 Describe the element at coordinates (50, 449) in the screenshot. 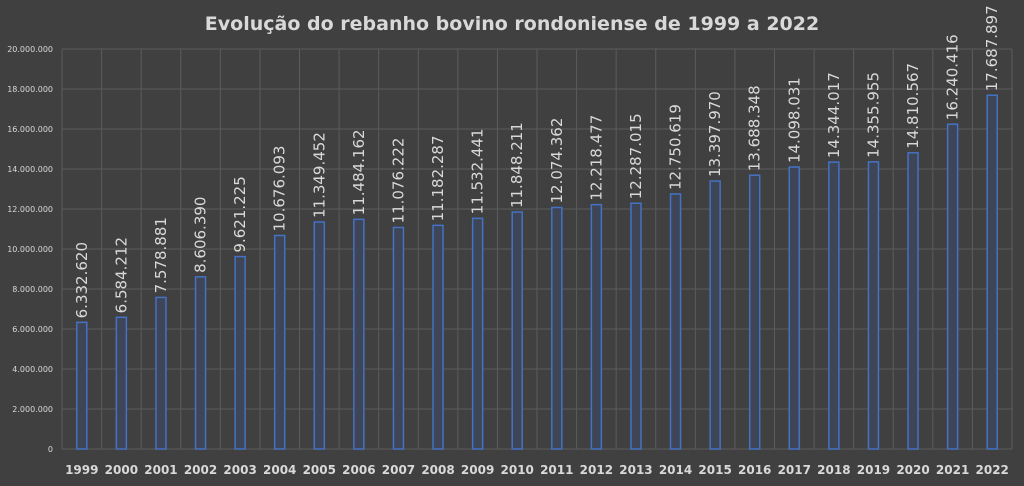

I see `y-tick-label: 0` at that location.